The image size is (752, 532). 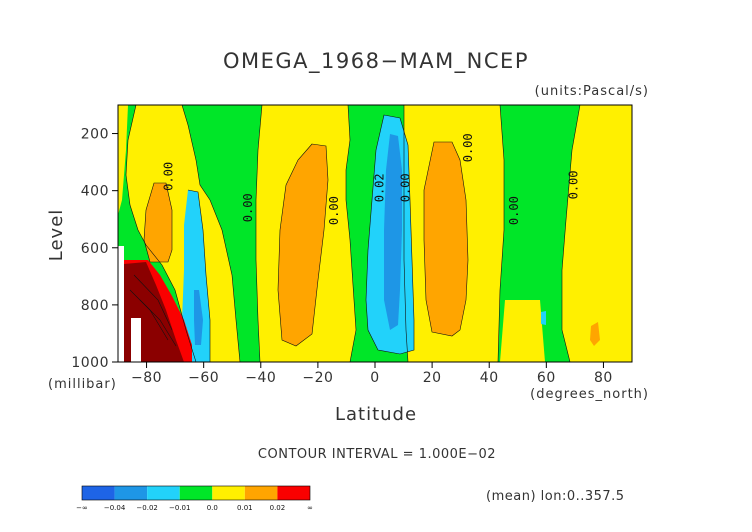 What do you see at coordinates (158, 222) in the screenshot?
I see `orange-blob-south` at bounding box center [158, 222].